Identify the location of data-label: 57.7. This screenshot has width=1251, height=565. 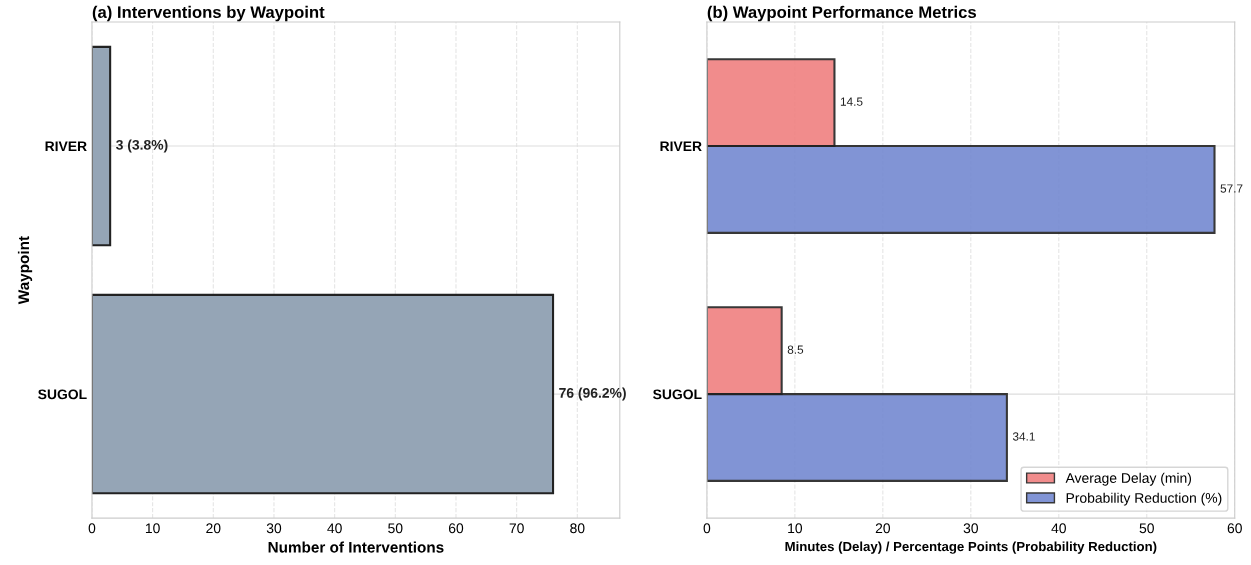
(1231, 188).